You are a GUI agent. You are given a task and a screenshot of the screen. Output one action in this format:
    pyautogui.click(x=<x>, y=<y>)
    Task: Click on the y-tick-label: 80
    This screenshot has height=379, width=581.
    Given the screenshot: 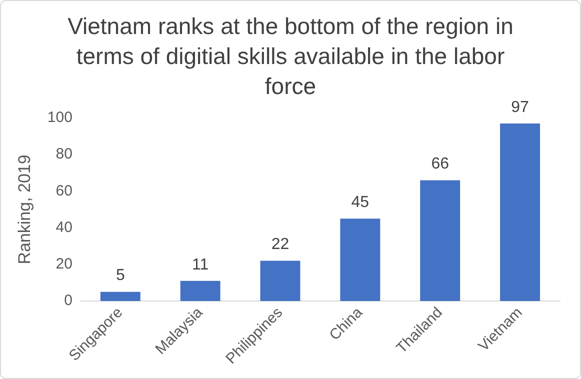 What is the action you would take?
    pyautogui.click(x=64, y=154)
    